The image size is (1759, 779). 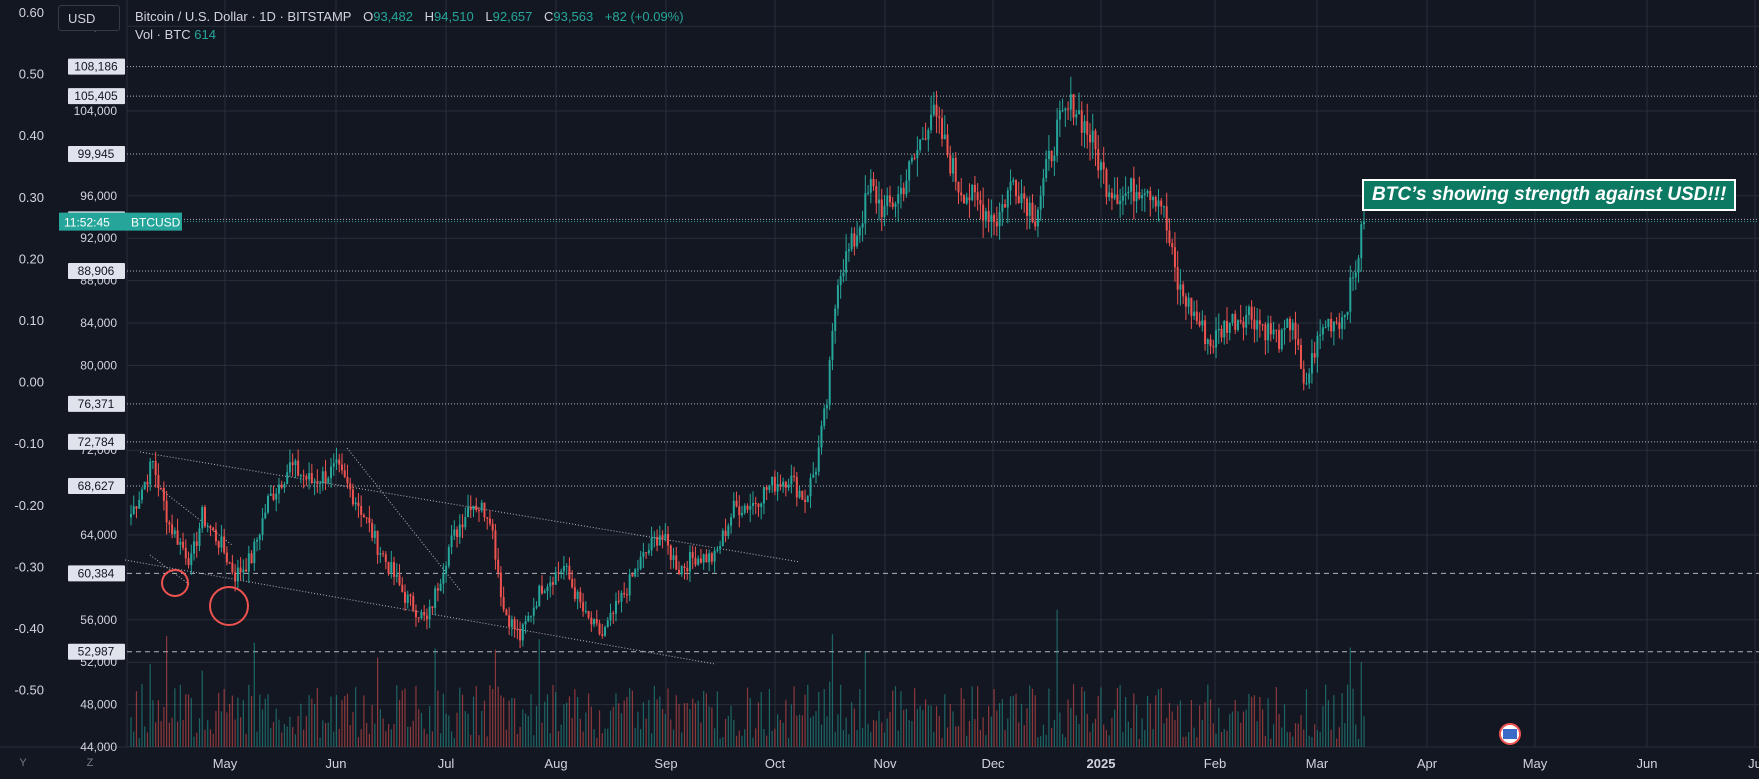 What do you see at coordinates (163, 34) in the screenshot?
I see `legend-volume-label: Vol · BTC` at bounding box center [163, 34].